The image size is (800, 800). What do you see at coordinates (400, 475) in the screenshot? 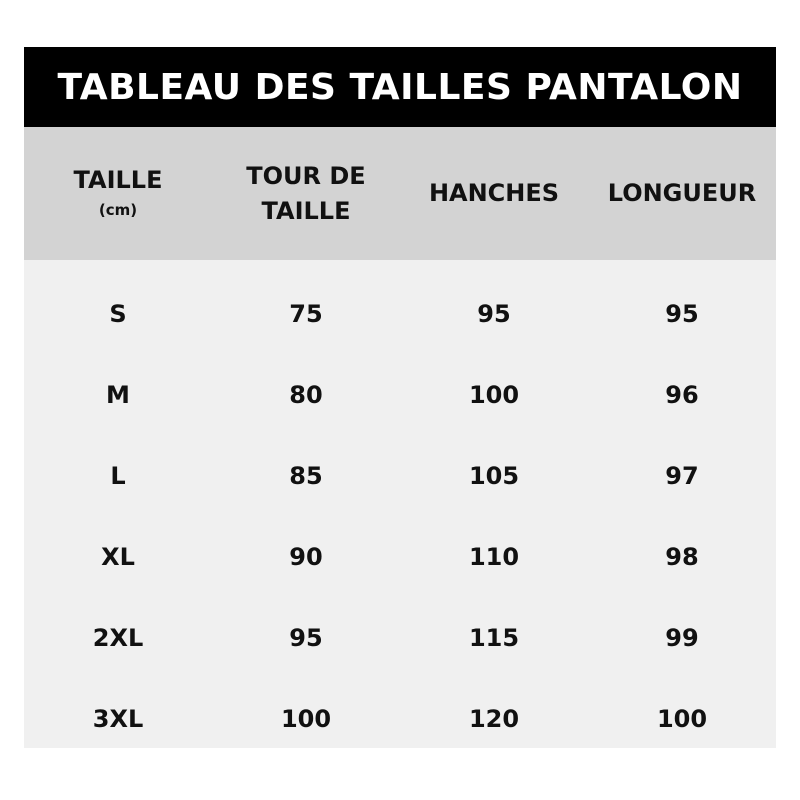
I see `table-row: L 85 105 97` at bounding box center [400, 475].